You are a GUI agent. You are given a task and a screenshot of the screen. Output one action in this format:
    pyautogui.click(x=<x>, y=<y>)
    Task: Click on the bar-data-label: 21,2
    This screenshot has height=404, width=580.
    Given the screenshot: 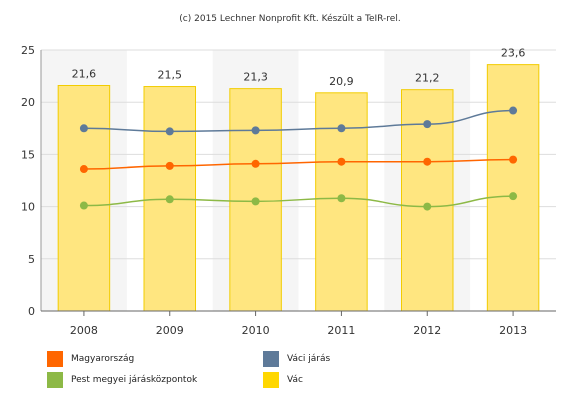 What is the action you would take?
    pyautogui.click(x=427, y=78)
    